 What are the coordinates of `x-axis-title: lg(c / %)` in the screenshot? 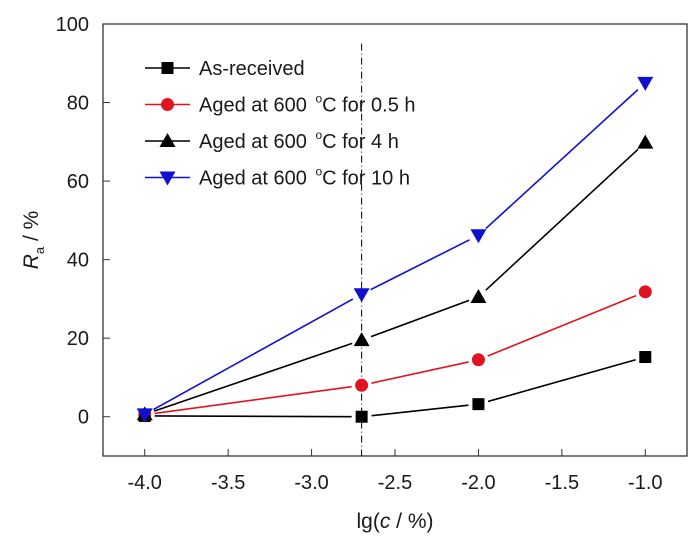 It's located at (394, 521).